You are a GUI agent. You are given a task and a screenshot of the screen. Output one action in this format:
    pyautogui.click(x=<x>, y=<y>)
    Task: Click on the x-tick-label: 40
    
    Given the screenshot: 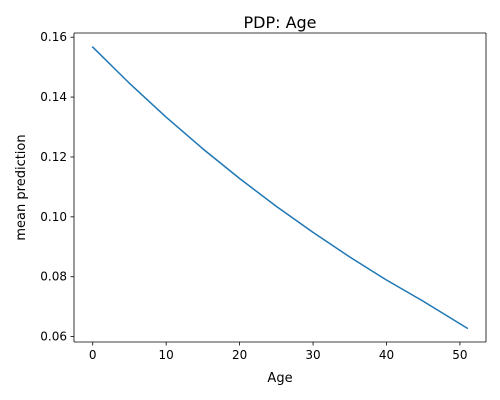 What is the action you would take?
    pyautogui.click(x=386, y=355)
    